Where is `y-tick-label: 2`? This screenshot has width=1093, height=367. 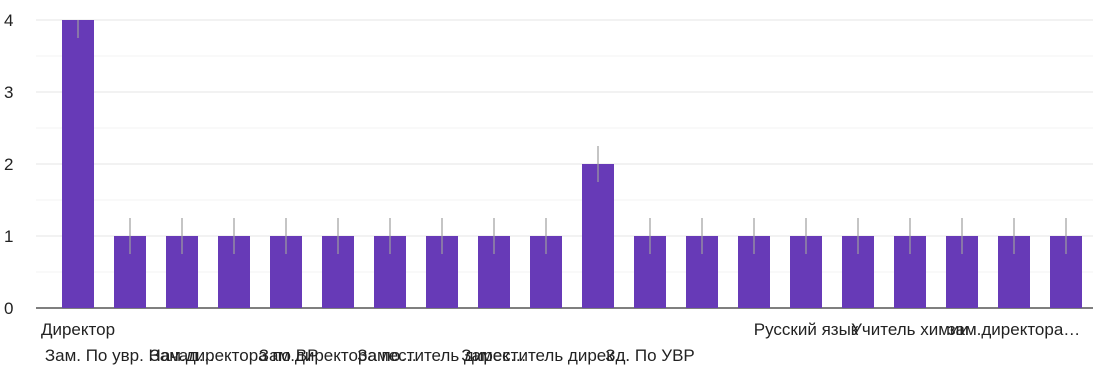
y-tick-label: 2 is located at coordinates (8, 164).